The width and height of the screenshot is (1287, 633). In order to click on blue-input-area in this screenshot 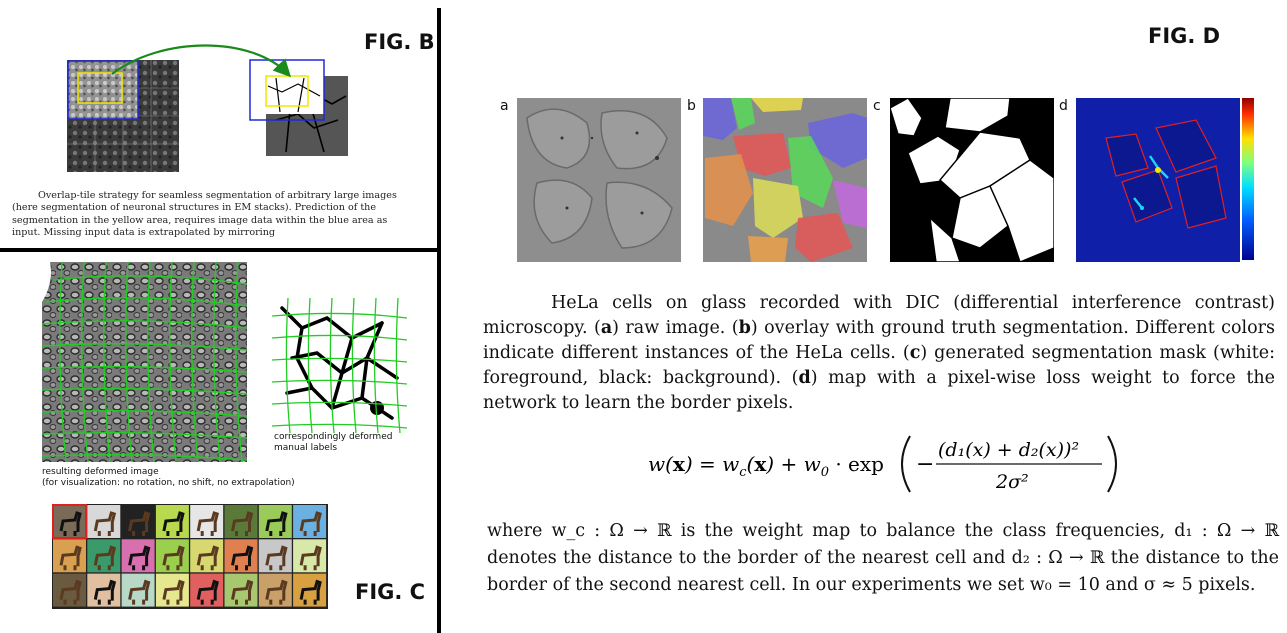, I will do `click(103, 90)`.